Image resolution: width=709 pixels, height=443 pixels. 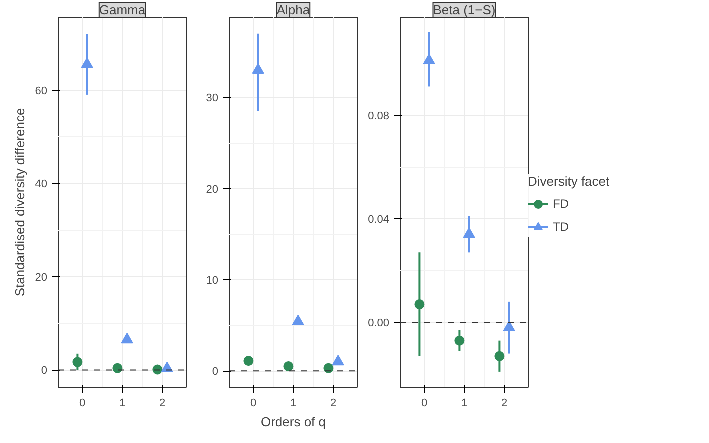 What do you see at coordinates (379, 324) in the screenshot?
I see `y-tick-label: 0.00` at bounding box center [379, 324].